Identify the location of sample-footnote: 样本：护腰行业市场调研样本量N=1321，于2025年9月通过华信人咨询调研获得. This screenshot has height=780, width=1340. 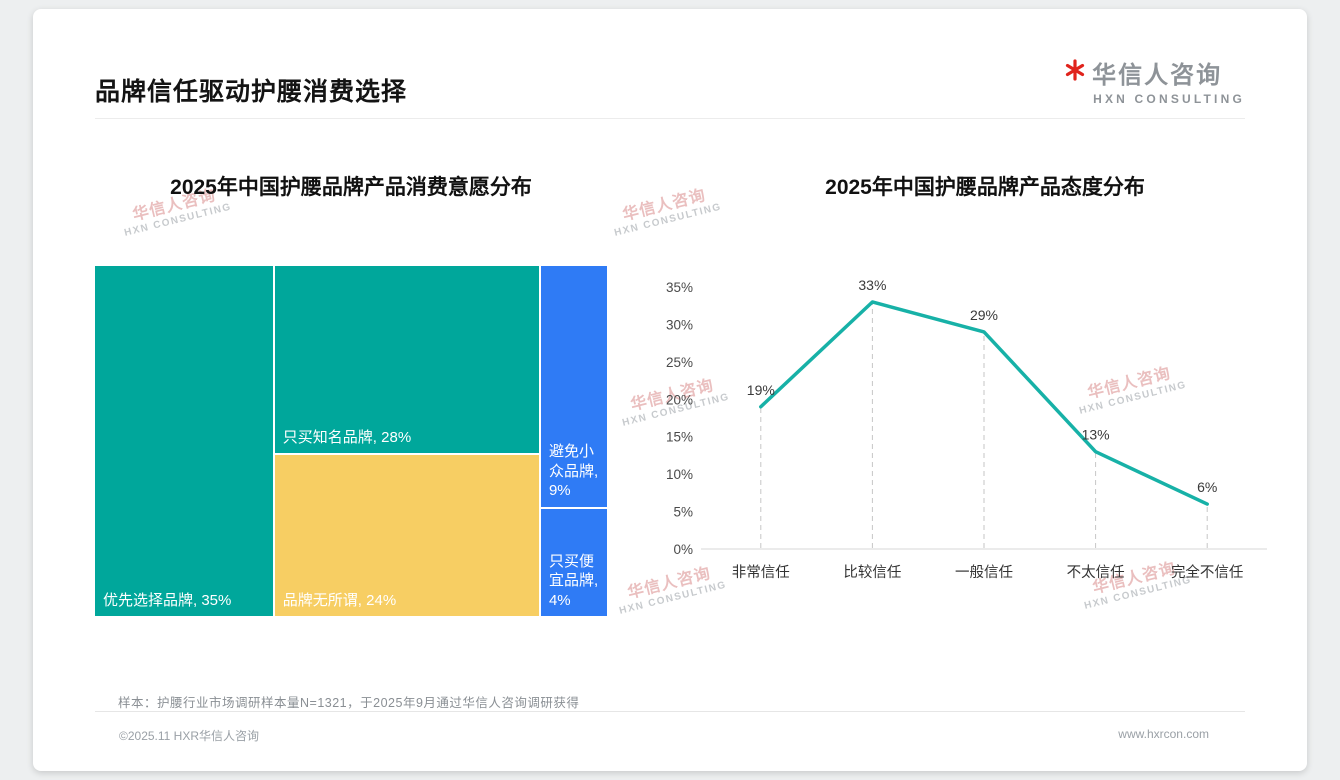
(349, 703).